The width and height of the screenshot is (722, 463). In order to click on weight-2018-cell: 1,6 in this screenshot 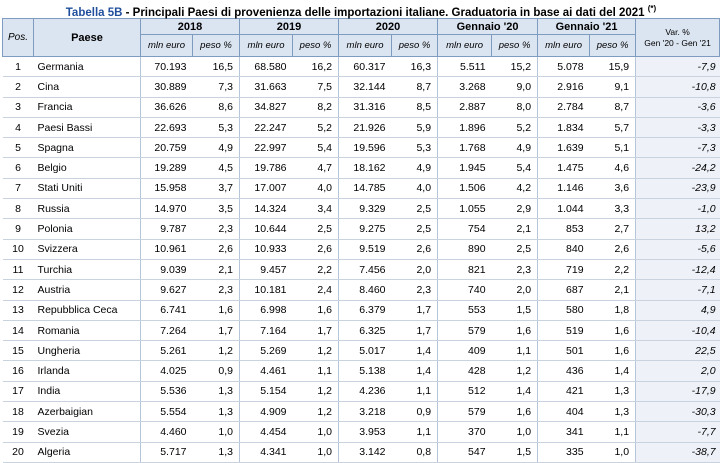, I will do `click(216, 310)`.